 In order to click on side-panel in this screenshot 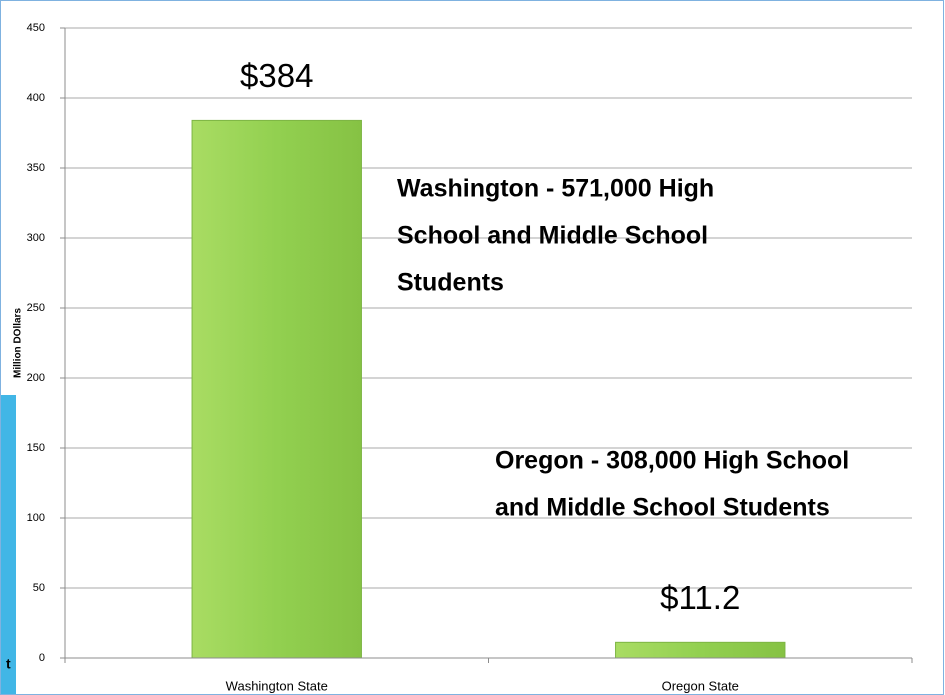, I will do `click(8, 545)`.